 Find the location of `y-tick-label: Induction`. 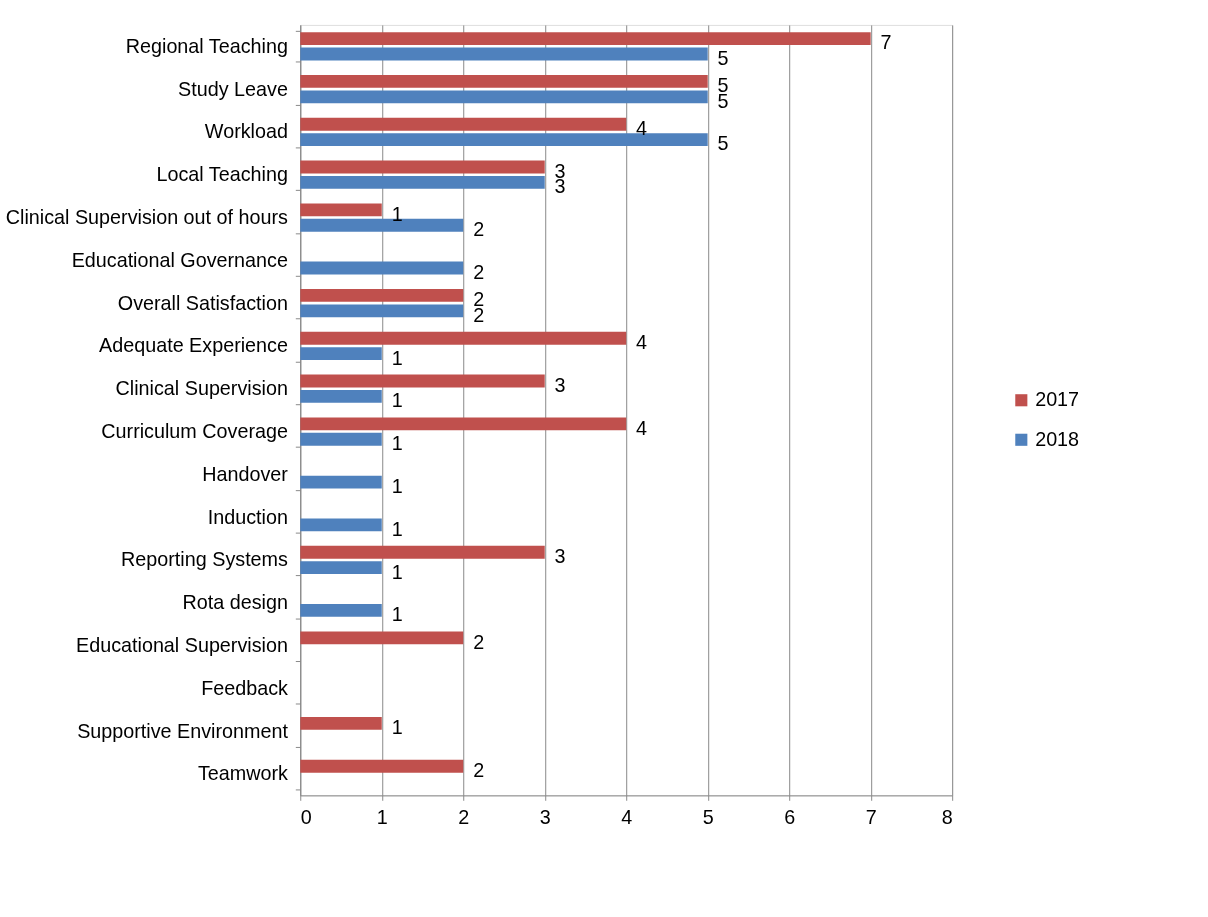

y-tick-label: Induction is located at coordinates (247, 516).